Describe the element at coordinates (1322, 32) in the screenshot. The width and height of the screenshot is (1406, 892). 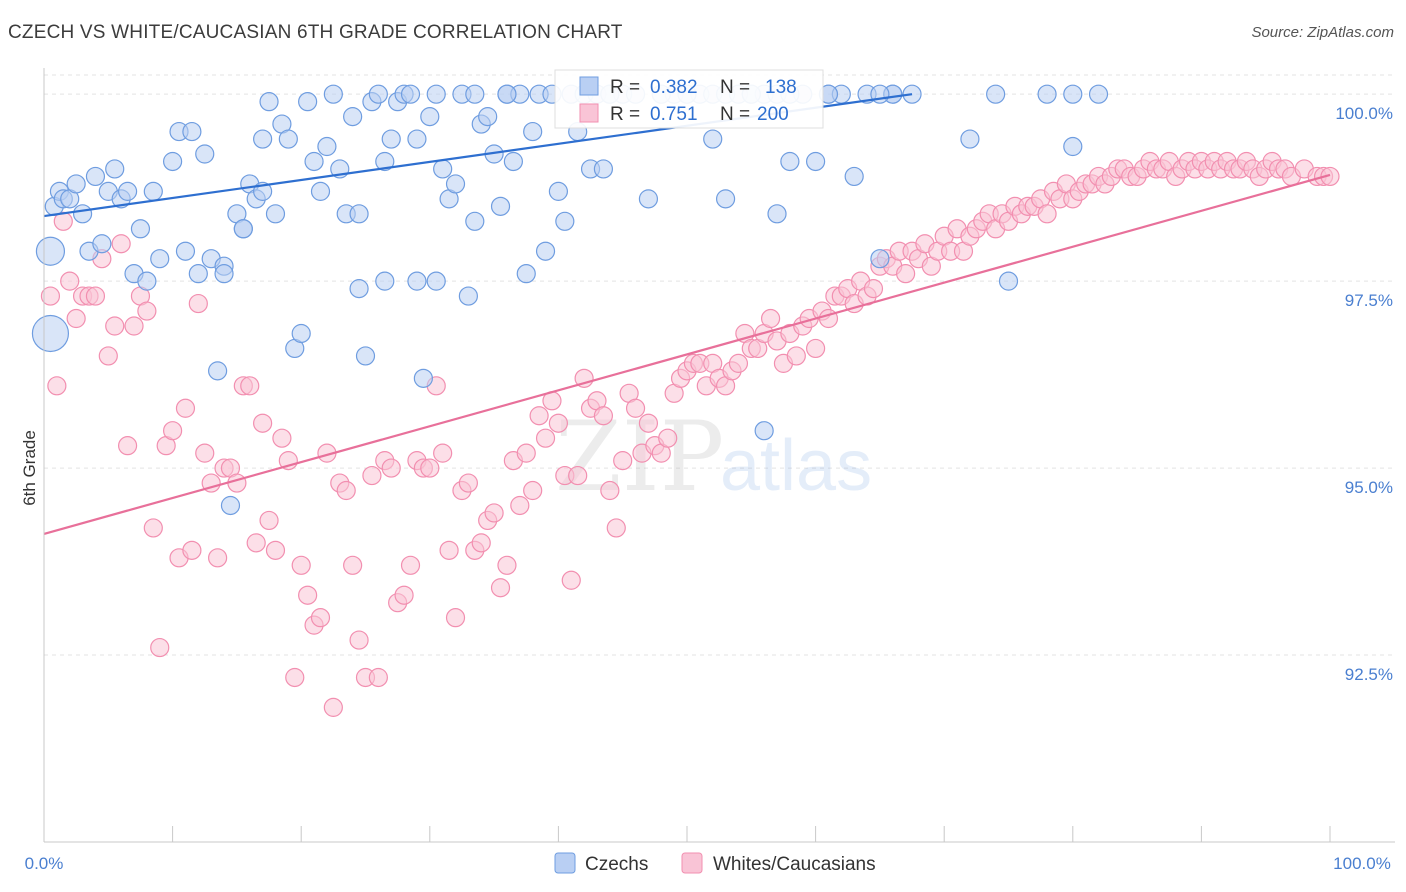
I see `chart-source: Source: ZipAtlas.com` at that location.